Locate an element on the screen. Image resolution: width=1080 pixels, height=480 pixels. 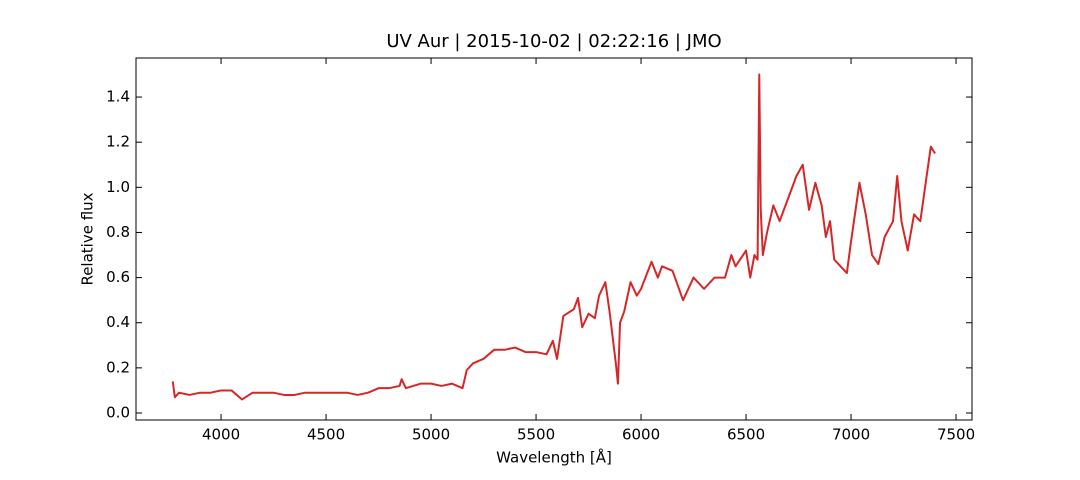
x-tick-label: 7000 is located at coordinates (851, 435).